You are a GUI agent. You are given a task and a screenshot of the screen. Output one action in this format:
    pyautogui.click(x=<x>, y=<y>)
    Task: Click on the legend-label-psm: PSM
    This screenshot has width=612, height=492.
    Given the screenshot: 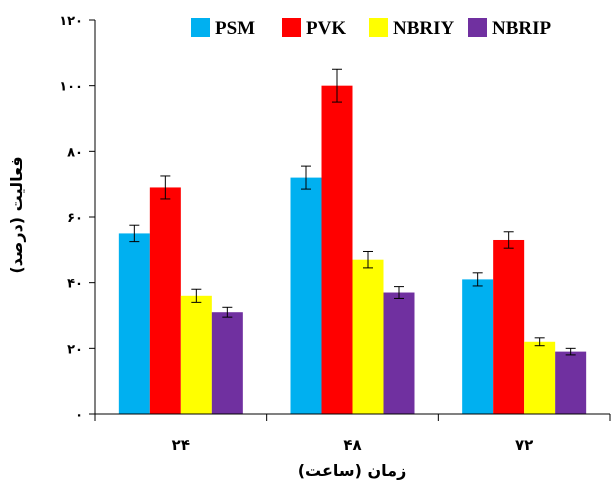 What is the action you would take?
    pyautogui.click(x=235, y=28)
    